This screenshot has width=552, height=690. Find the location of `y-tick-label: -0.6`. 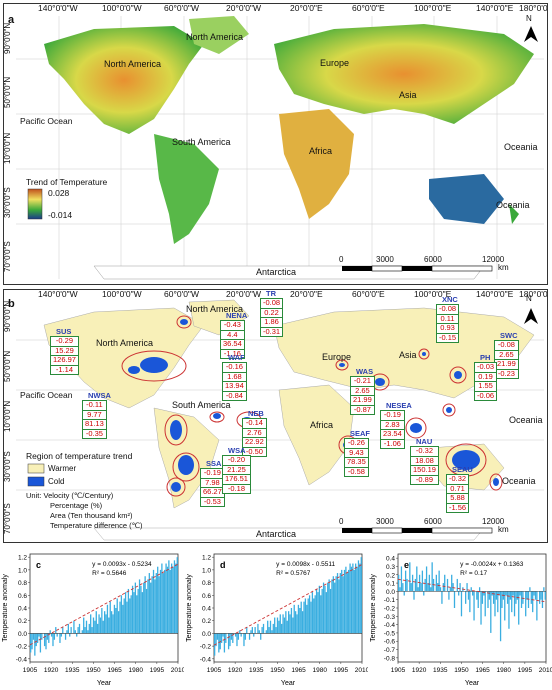

y-tick-label: -0.6 is located at coordinates (390, 642).